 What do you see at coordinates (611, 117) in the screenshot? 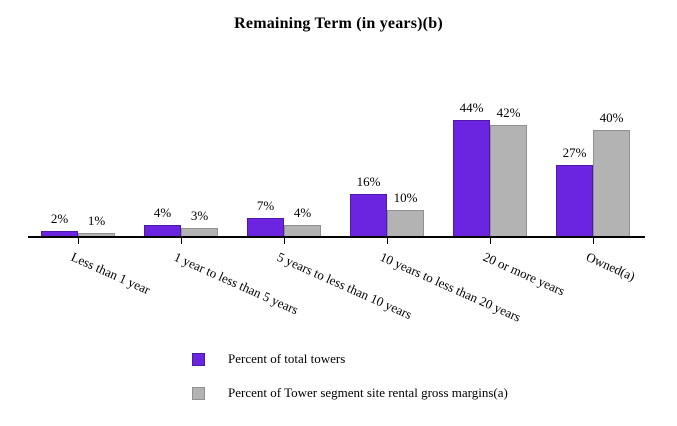
I see `value-label-gray-group-5: 40%` at bounding box center [611, 117].